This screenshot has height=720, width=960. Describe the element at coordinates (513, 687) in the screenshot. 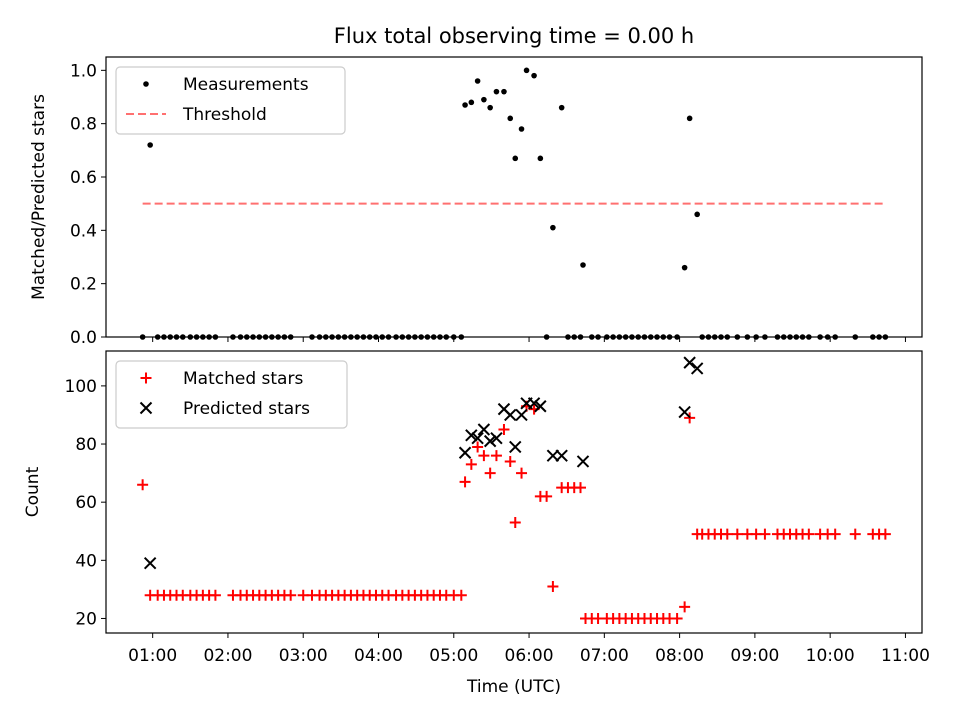

I see `x-axis-label: Time (UTC)` at that location.